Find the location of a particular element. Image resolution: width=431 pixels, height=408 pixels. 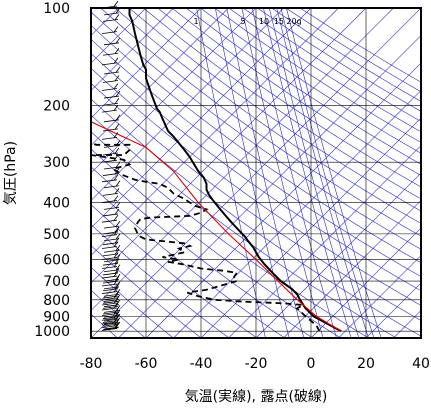

mixing-ratio-label: 1 is located at coordinates (195, 21).